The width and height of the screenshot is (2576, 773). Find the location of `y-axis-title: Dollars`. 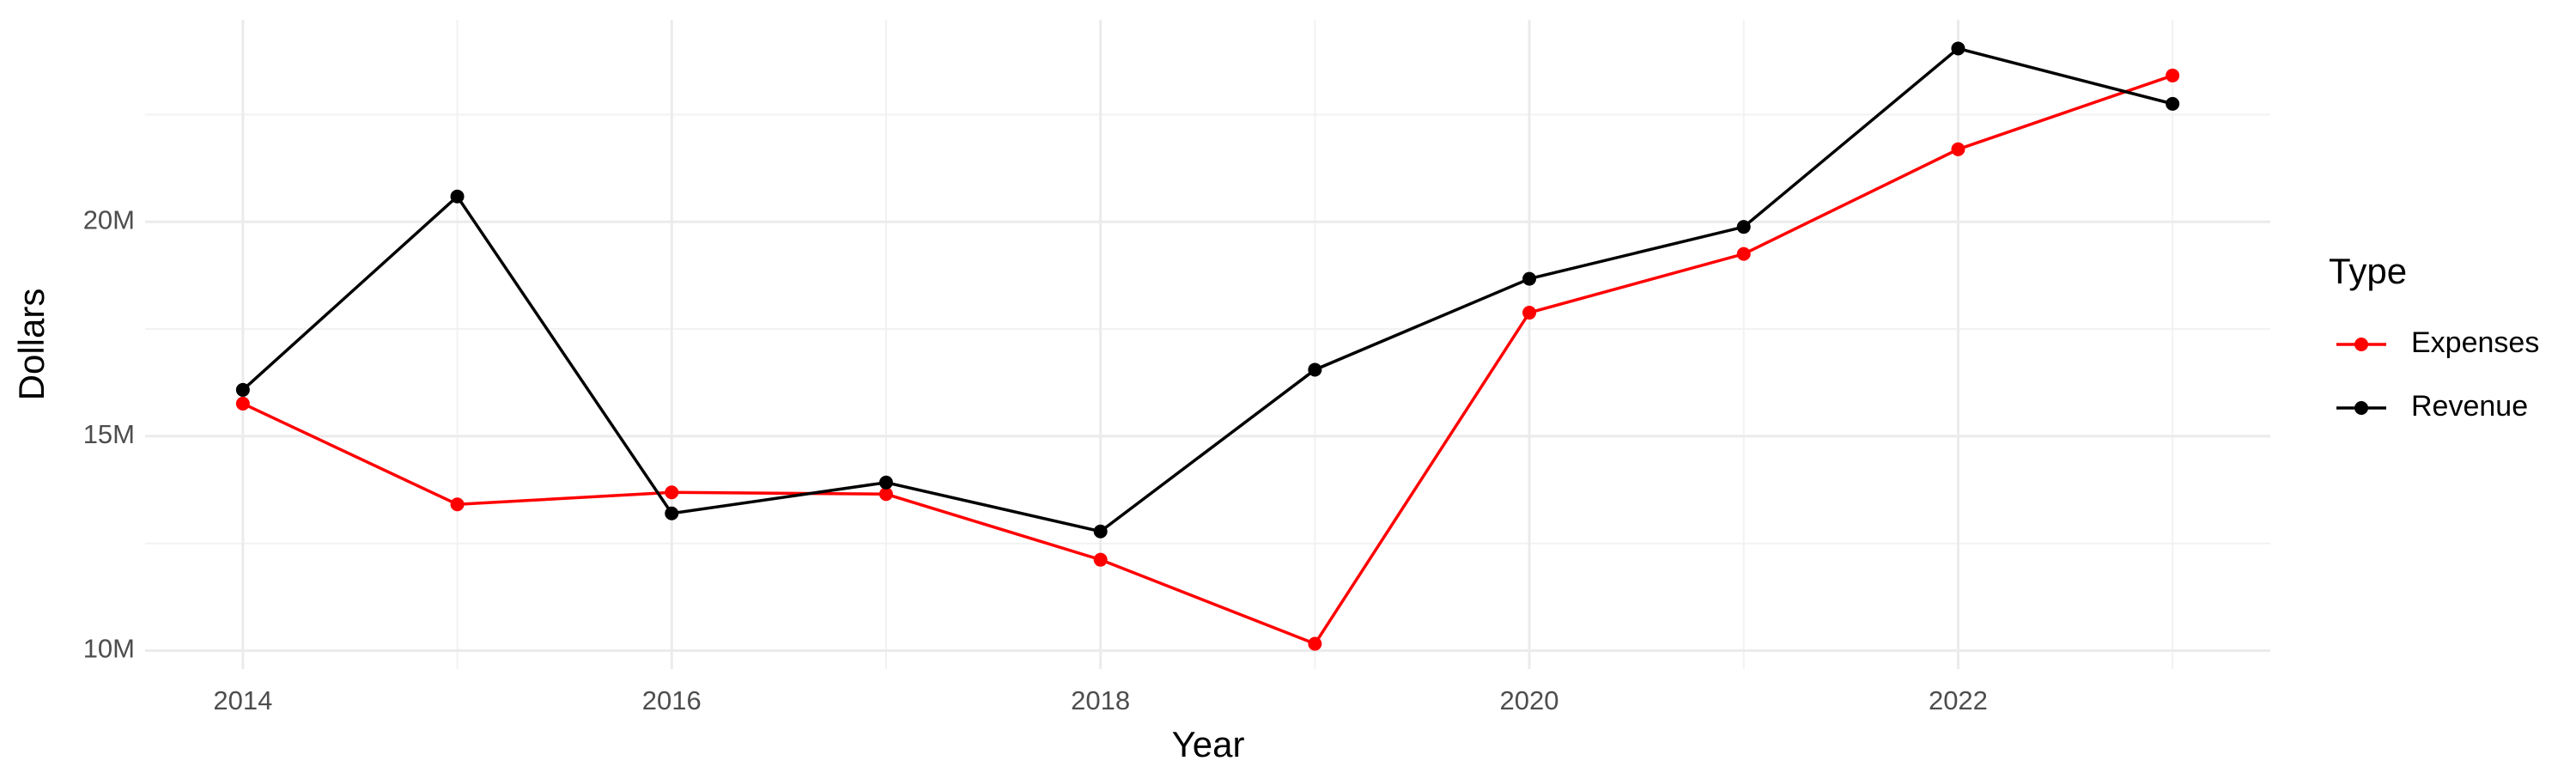

y-axis-title: Dollars is located at coordinates (32, 345).